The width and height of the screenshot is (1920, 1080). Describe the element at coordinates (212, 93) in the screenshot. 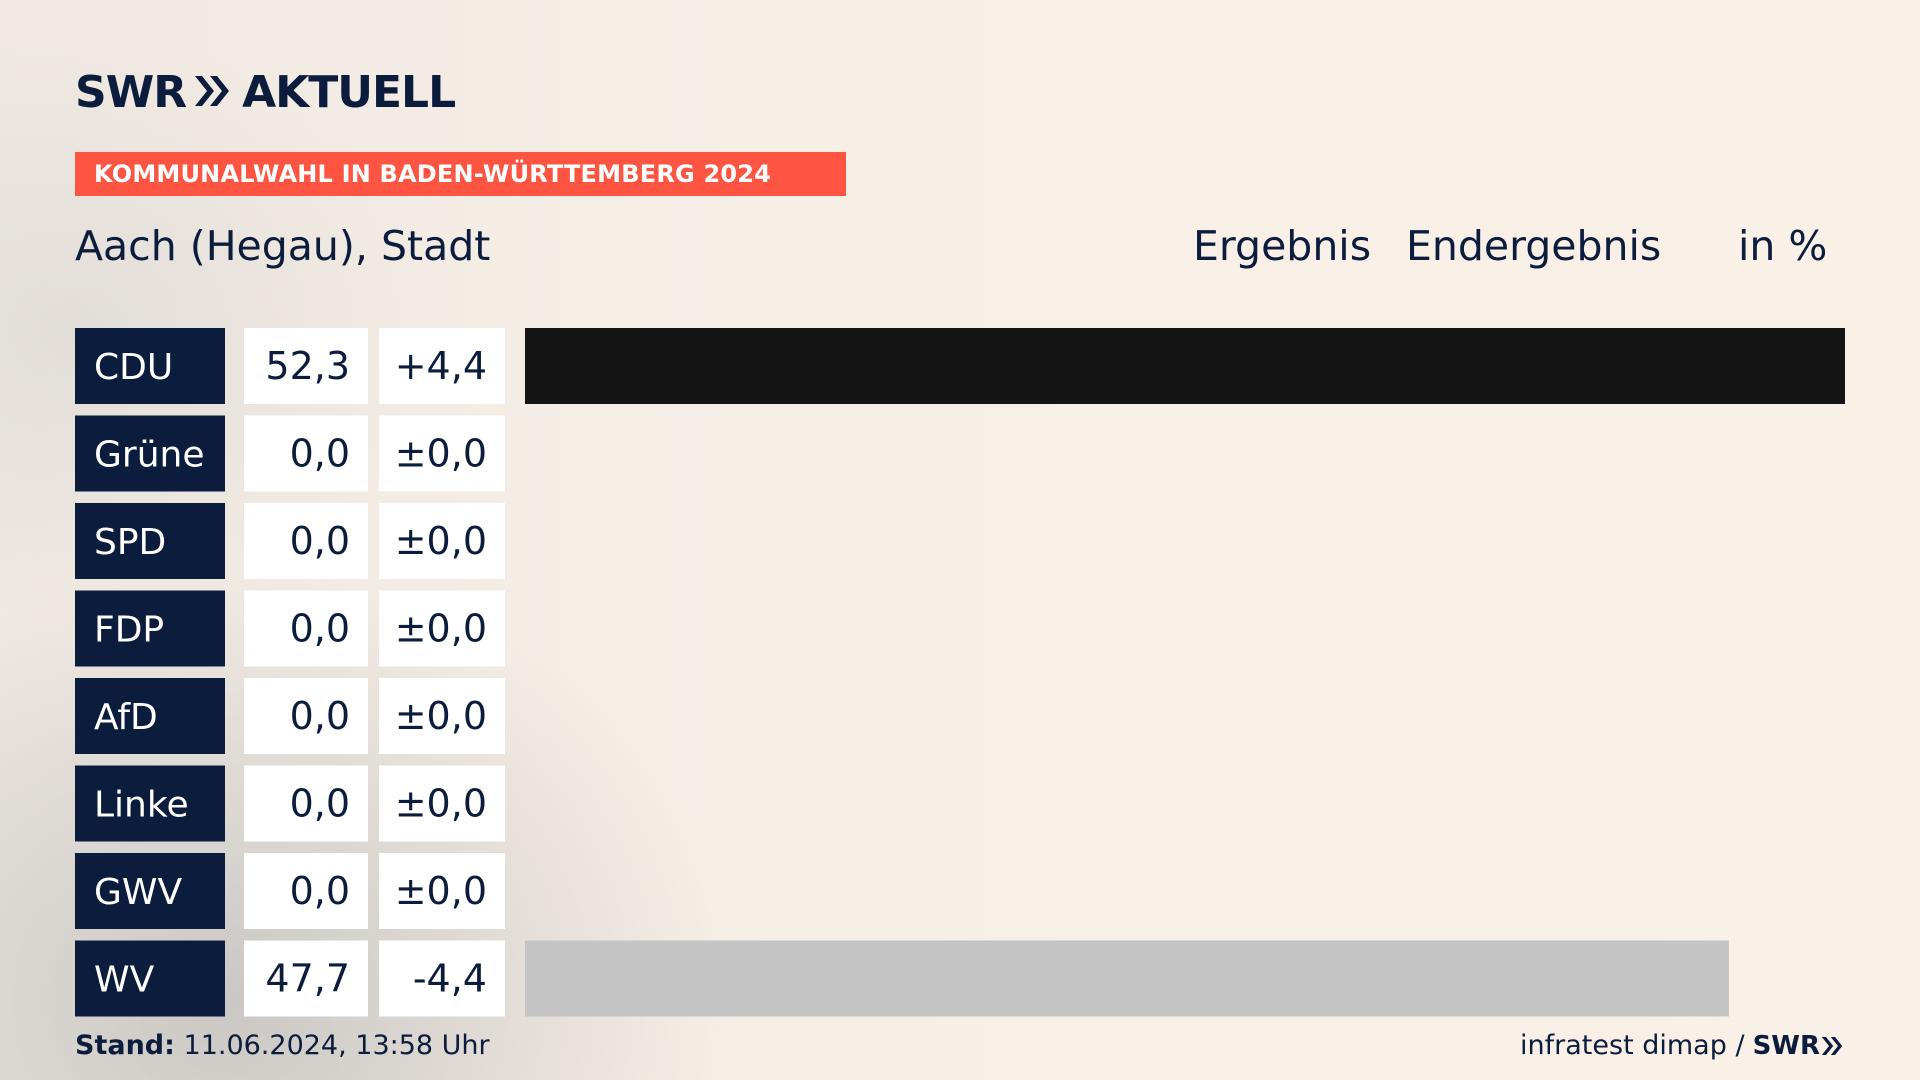

I see `double-chevron-icon` at that location.